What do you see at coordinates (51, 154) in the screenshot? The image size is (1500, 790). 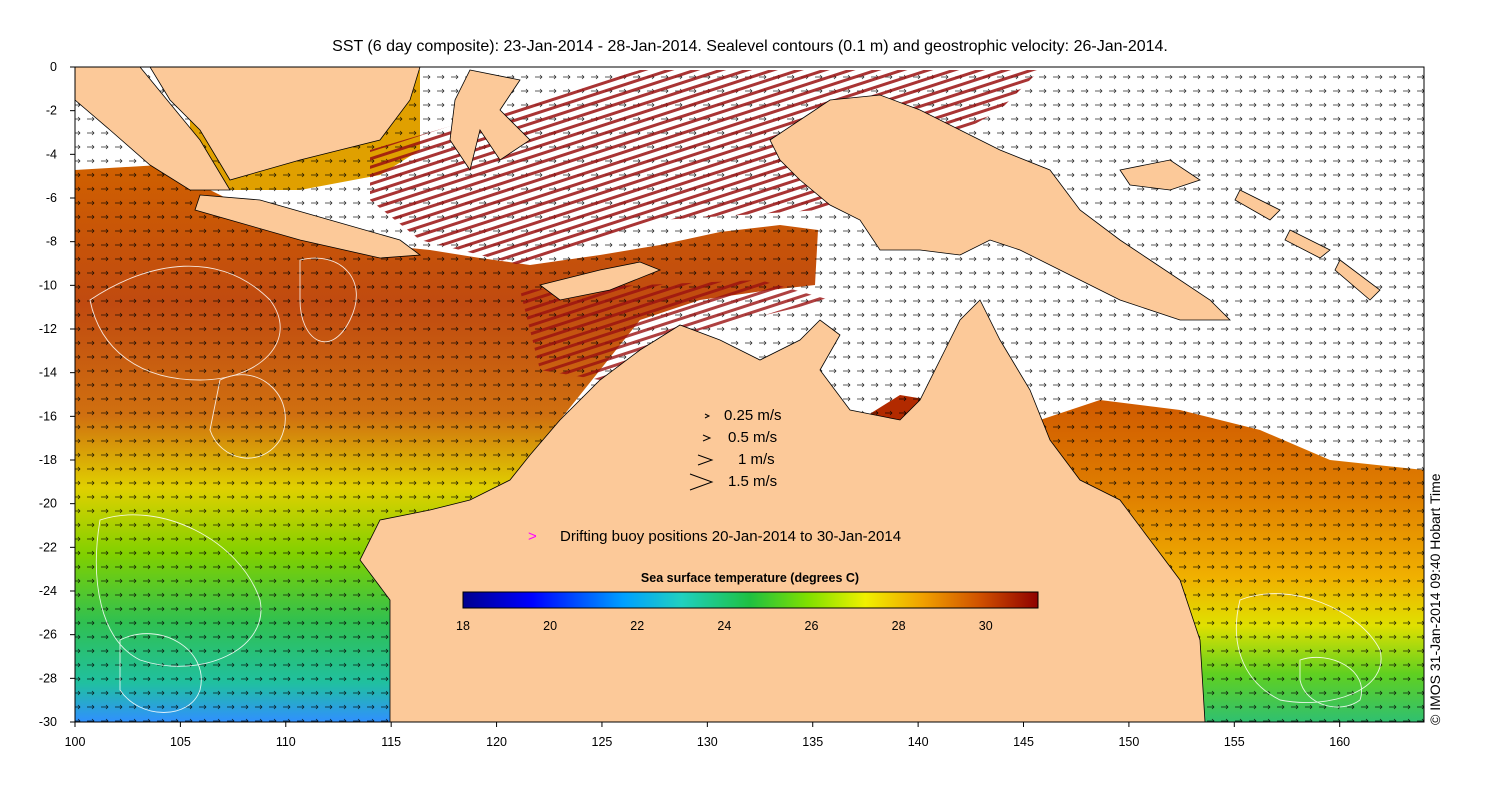 I see `y-tick-label: -4` at bounding box center [51, 154].